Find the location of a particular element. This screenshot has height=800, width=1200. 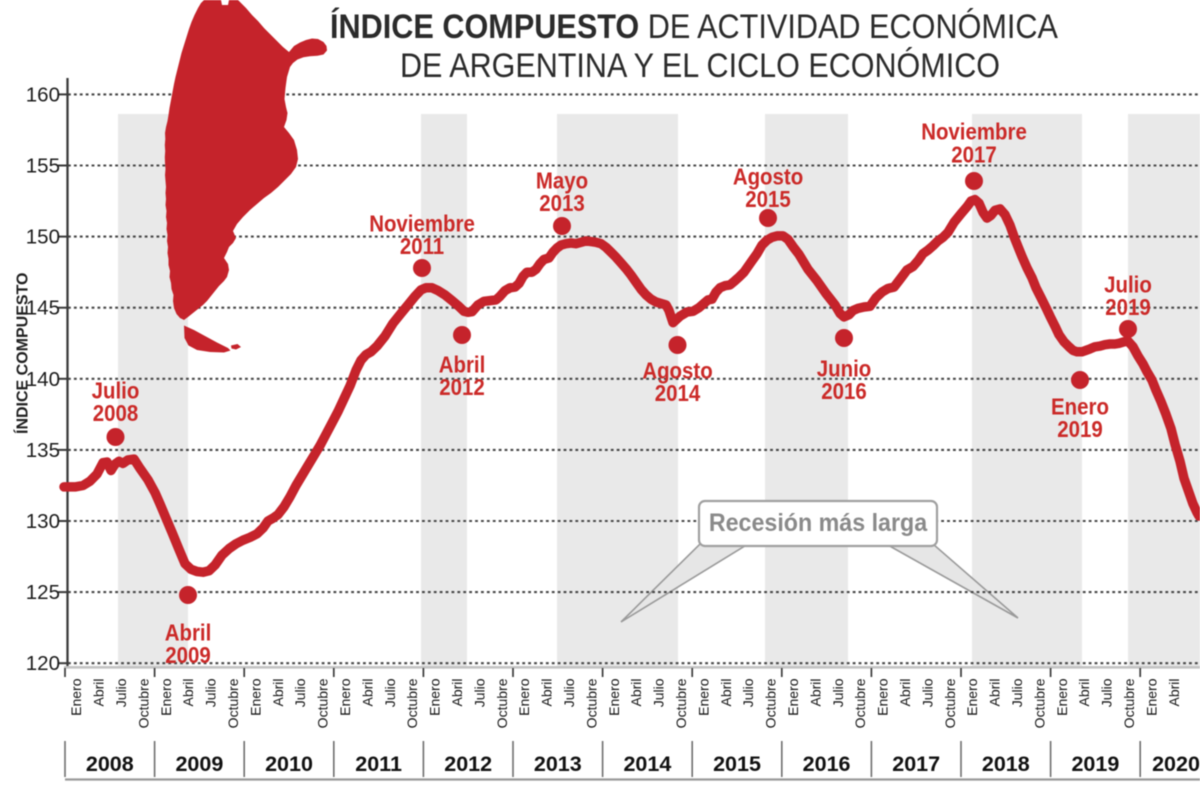

svg-text: 155 is located at coordinates (43, 166).